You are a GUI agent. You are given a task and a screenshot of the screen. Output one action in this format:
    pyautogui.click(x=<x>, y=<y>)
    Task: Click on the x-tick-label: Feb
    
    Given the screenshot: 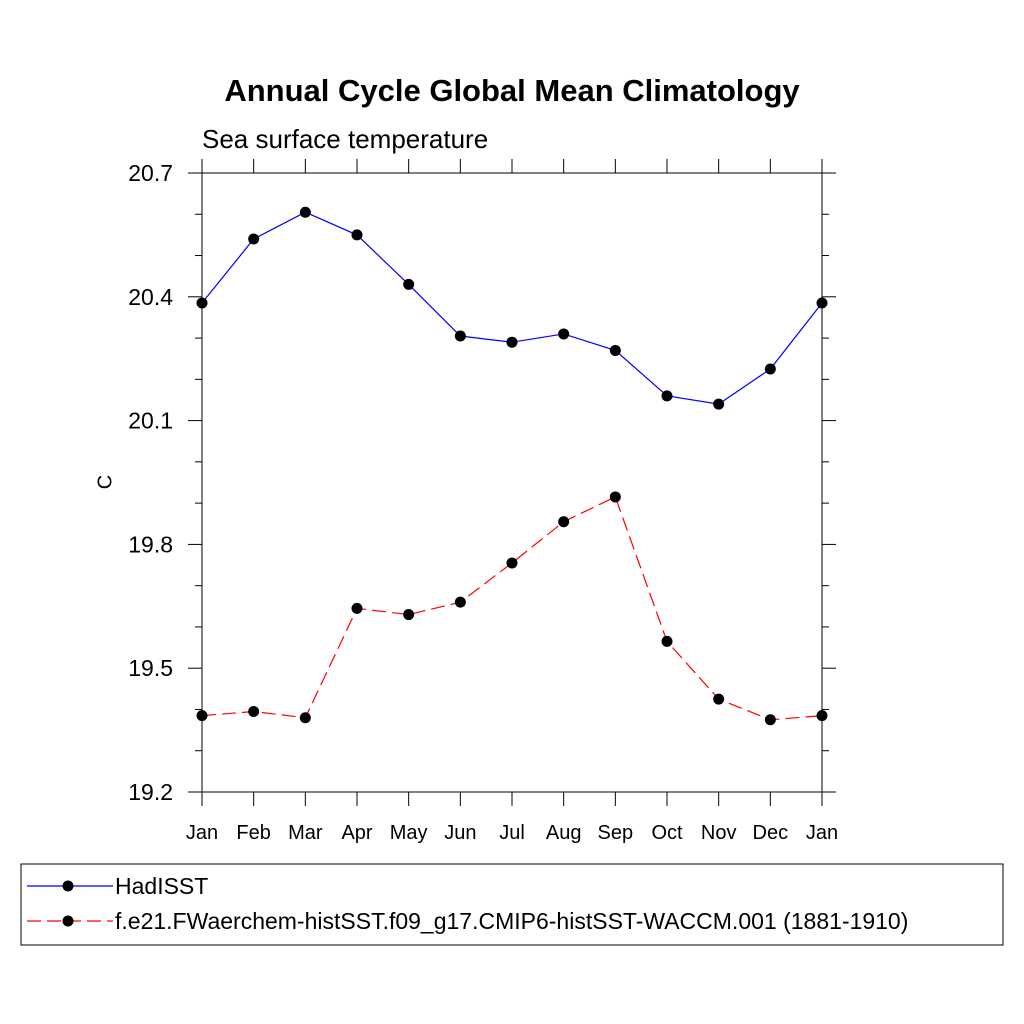 What is the action you would take?
    pyautogui.click(x=253, y=833)
    